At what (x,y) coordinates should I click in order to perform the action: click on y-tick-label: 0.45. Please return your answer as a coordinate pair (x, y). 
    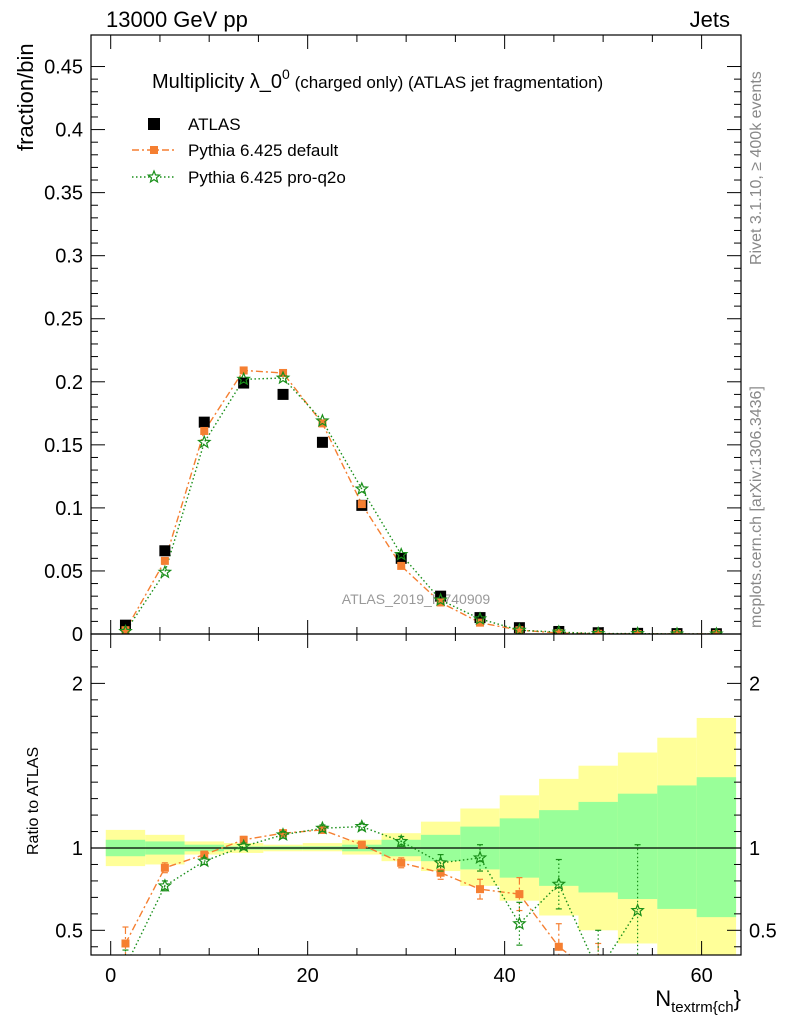
    Looking at the image, I should click on (63, 68).